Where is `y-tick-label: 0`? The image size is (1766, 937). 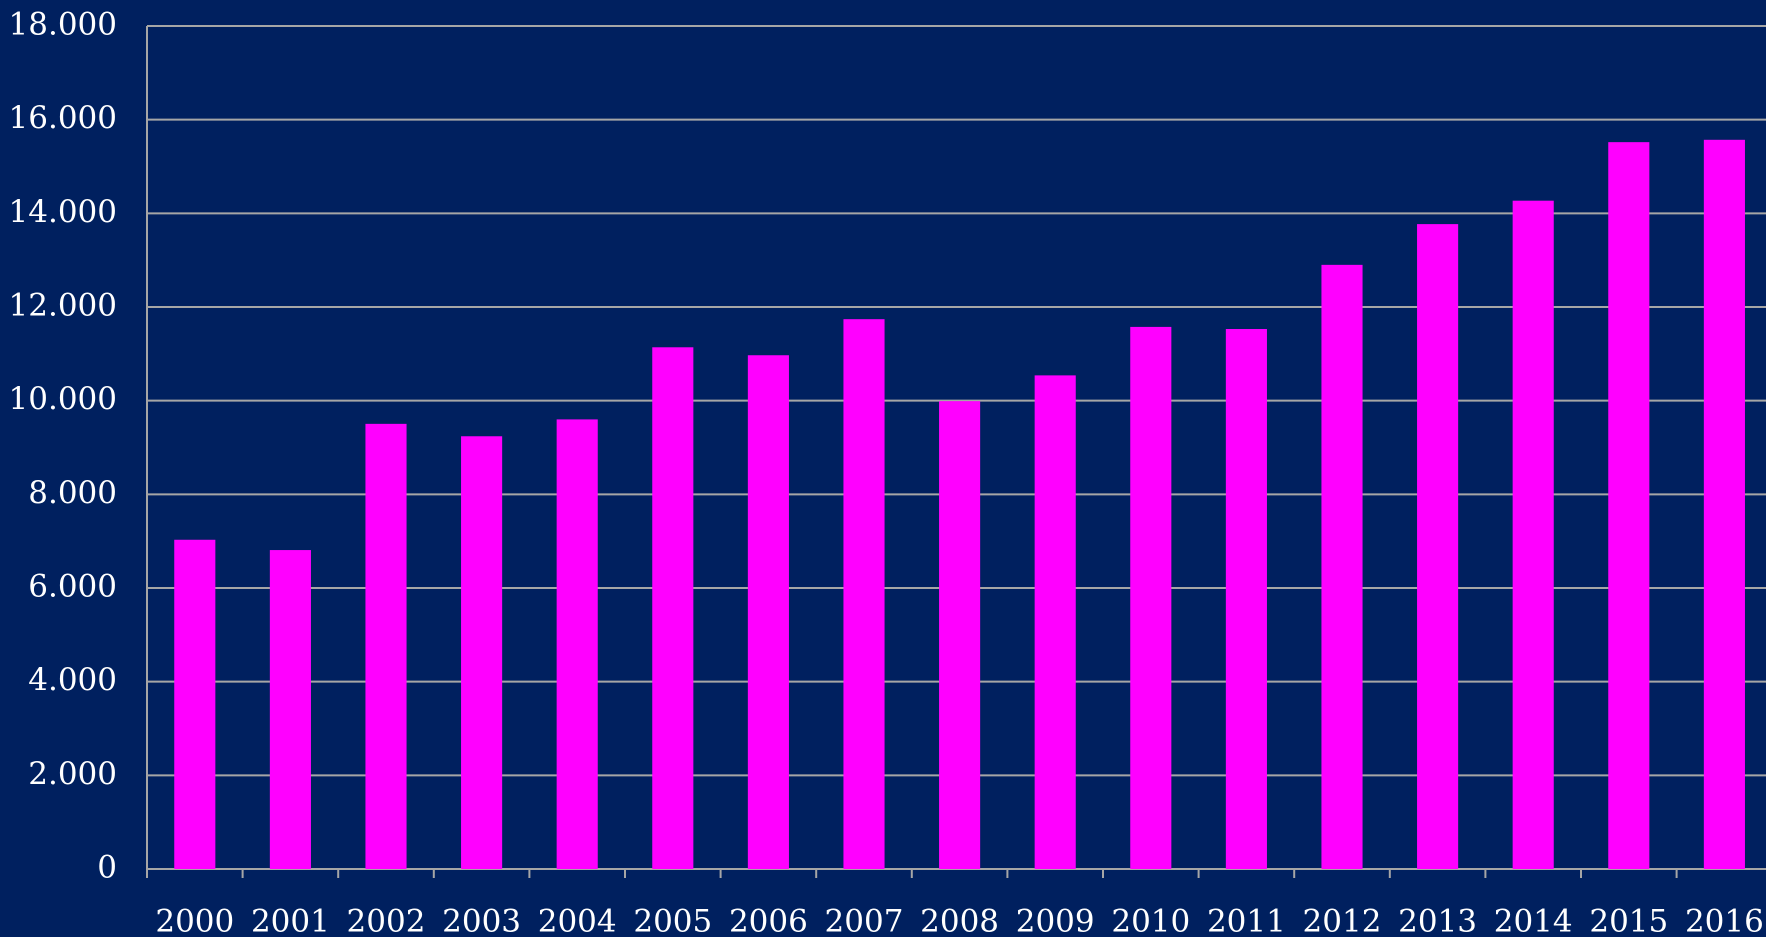
y-tick-label: 0 is located at coordinates (107, 868).